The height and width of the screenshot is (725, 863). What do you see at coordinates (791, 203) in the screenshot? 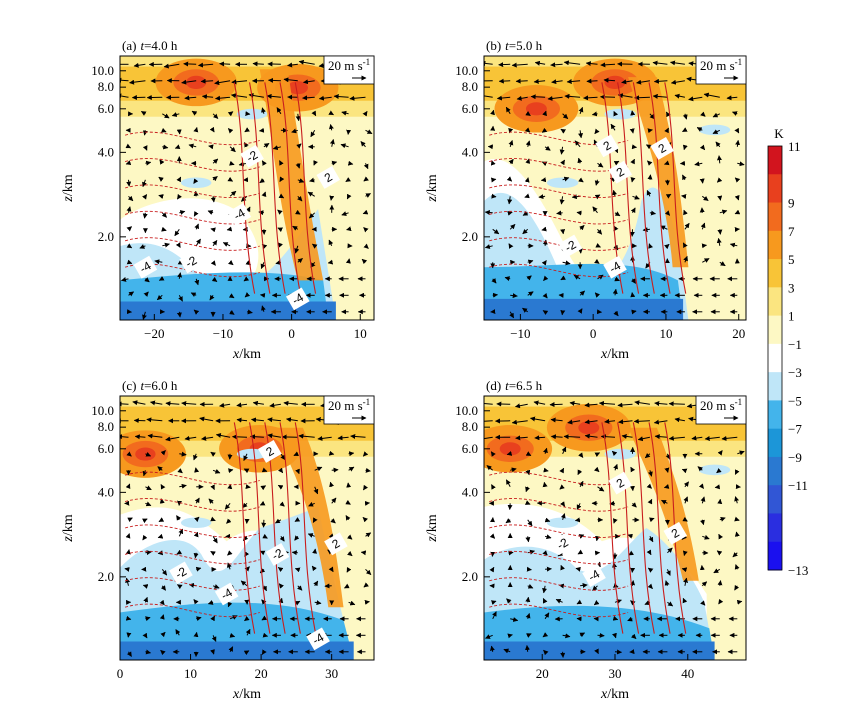
I see `colorbar-tick-label: 9` at bounding box center [791, 203].